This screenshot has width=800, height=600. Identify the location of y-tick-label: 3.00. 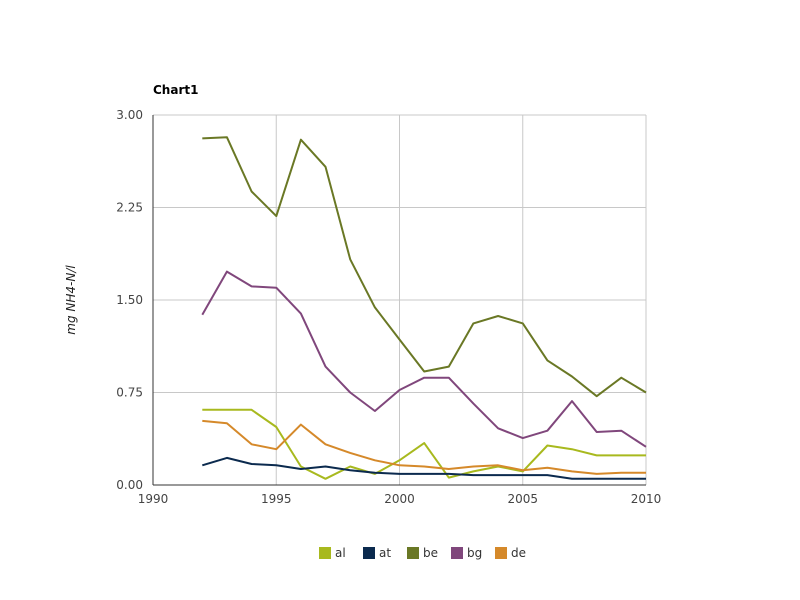
(129, 115).